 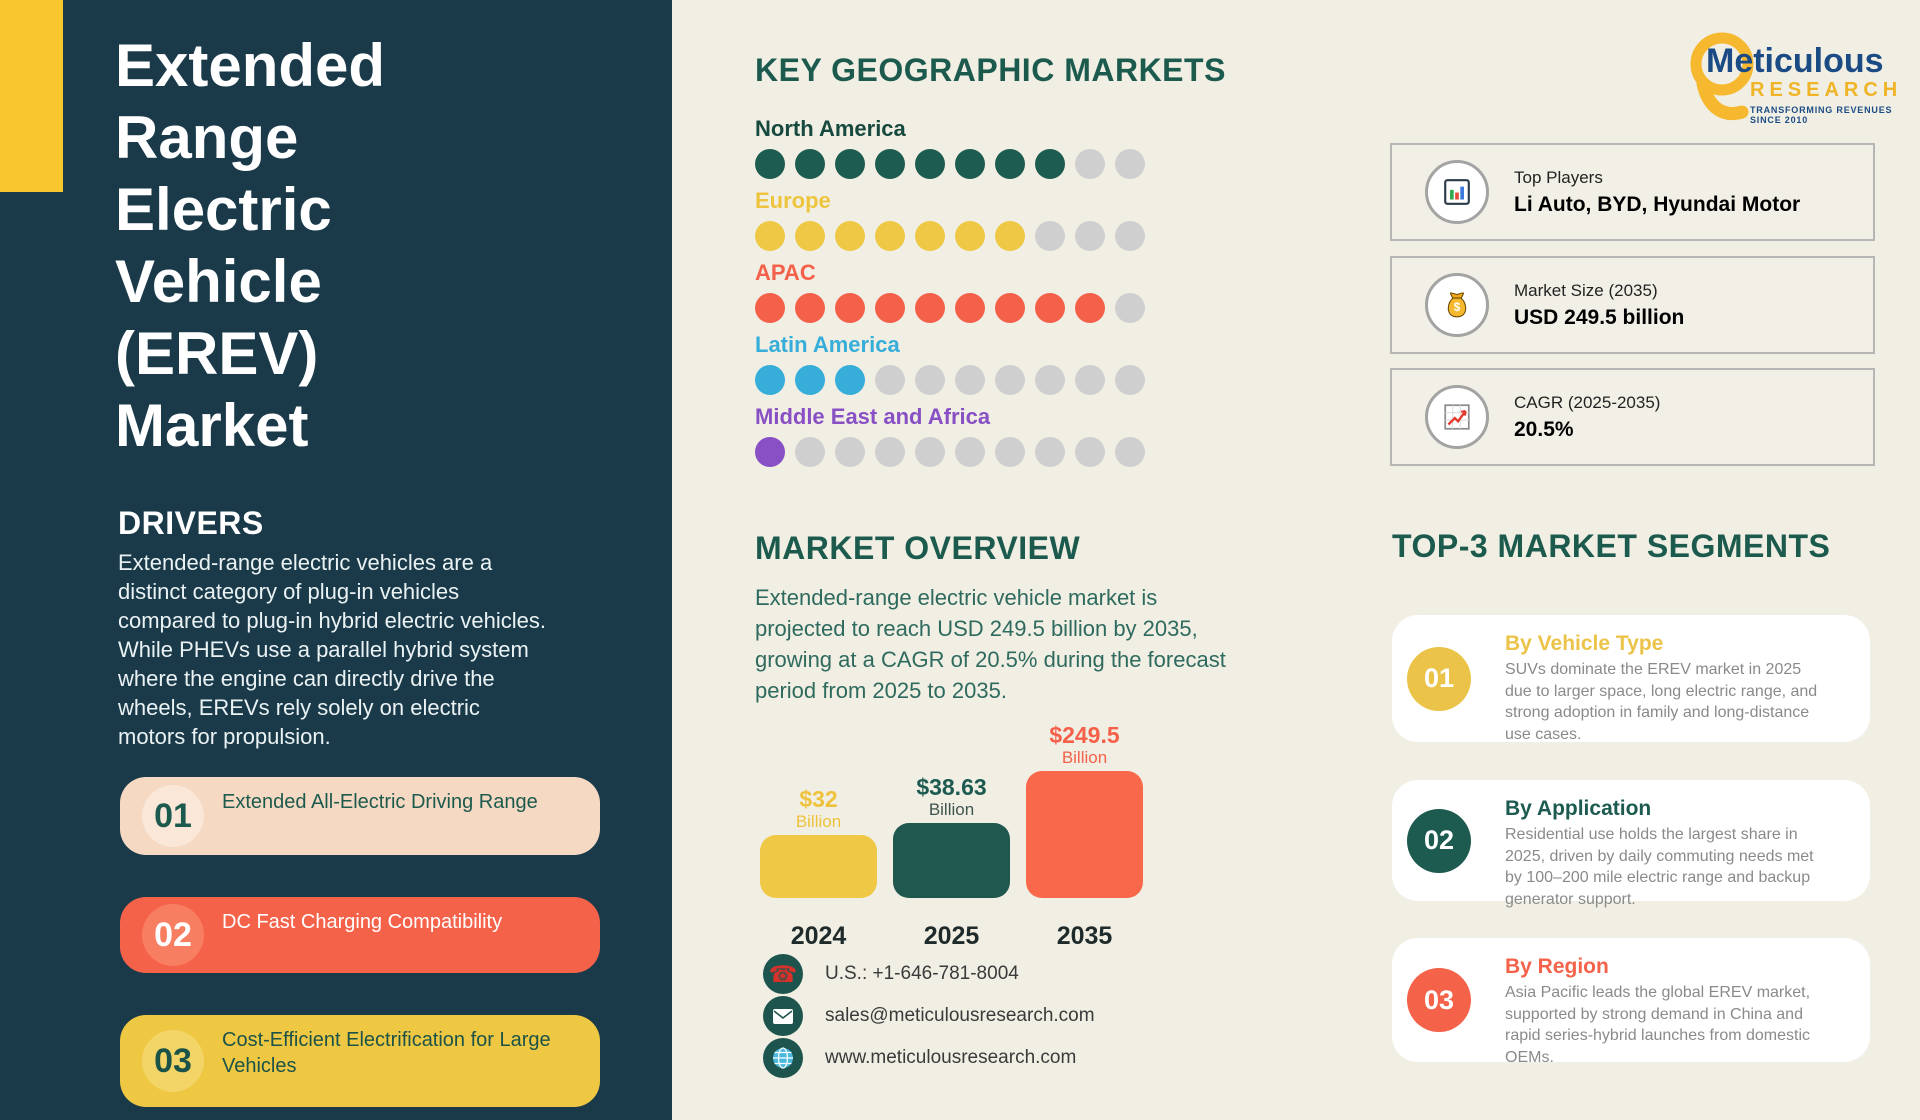 I want to click on stat-text: CAGR (2025-2035) 20.5%, so click(x=1587, y=417).